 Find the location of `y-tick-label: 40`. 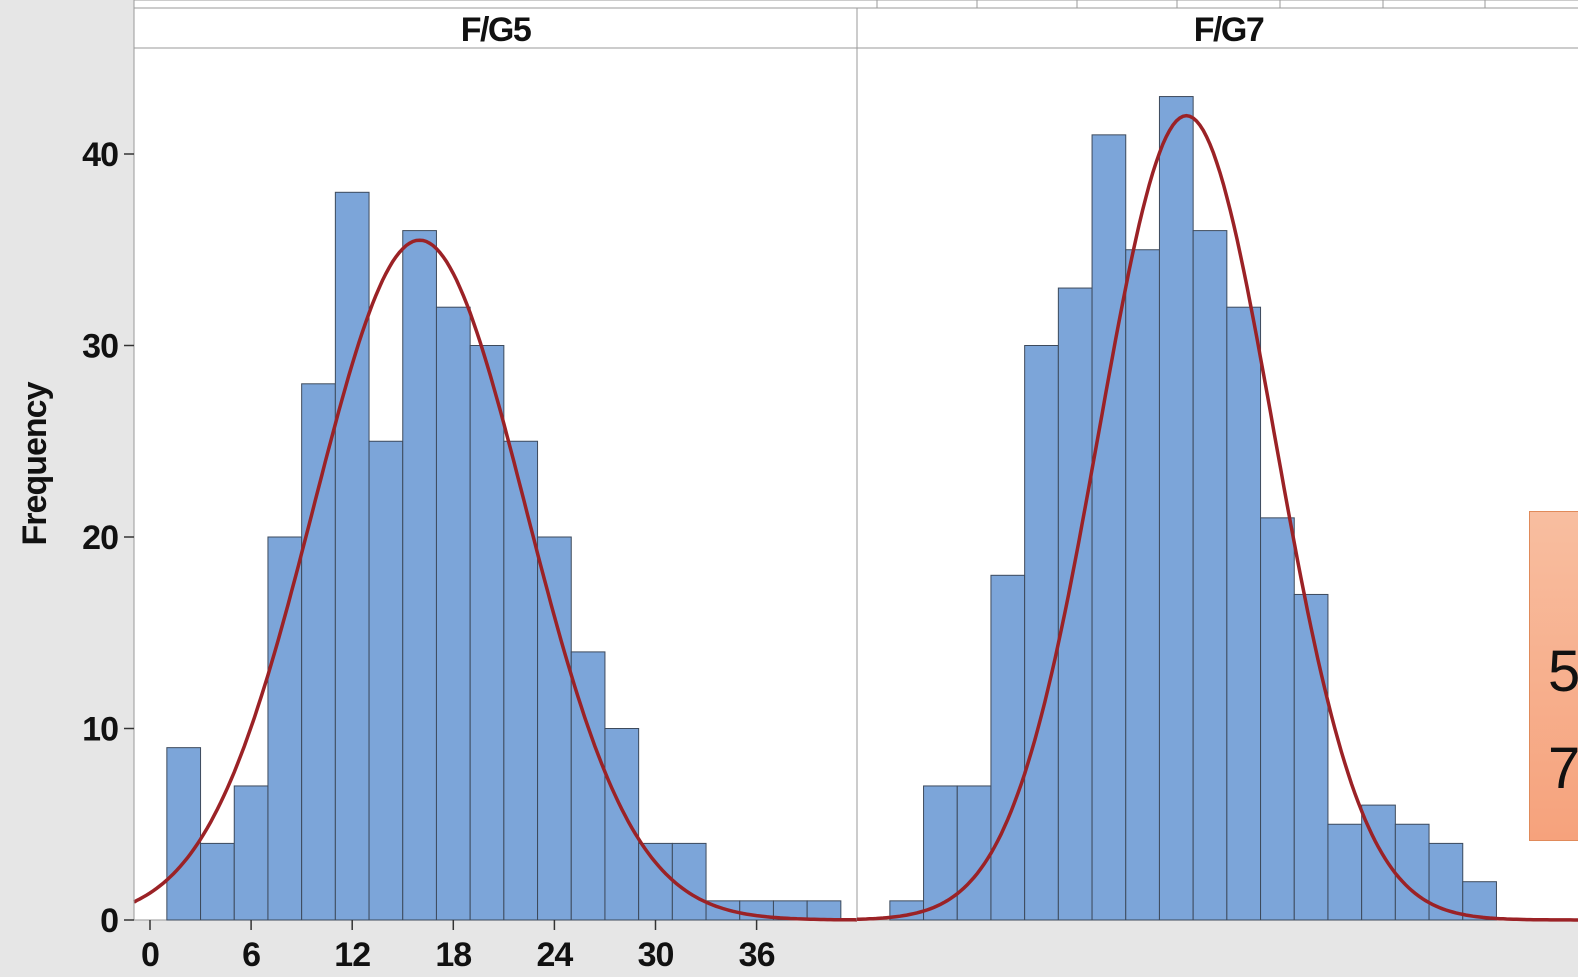

y-tick-label: 40 is located at coordinates (100, 155).